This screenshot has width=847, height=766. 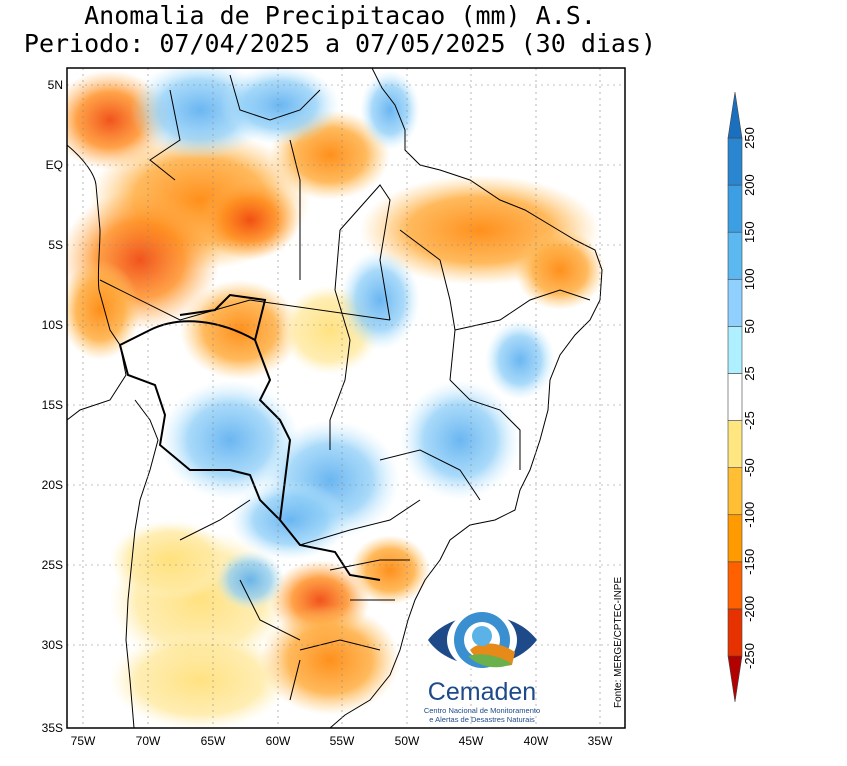 I want to click on lat-label: EQ, so click(x=54, y=165).